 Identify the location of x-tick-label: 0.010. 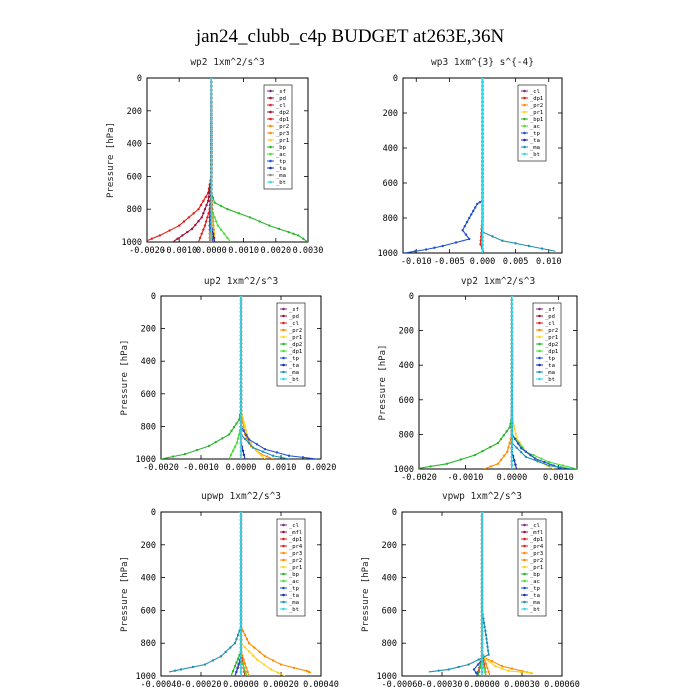
(549, 262).